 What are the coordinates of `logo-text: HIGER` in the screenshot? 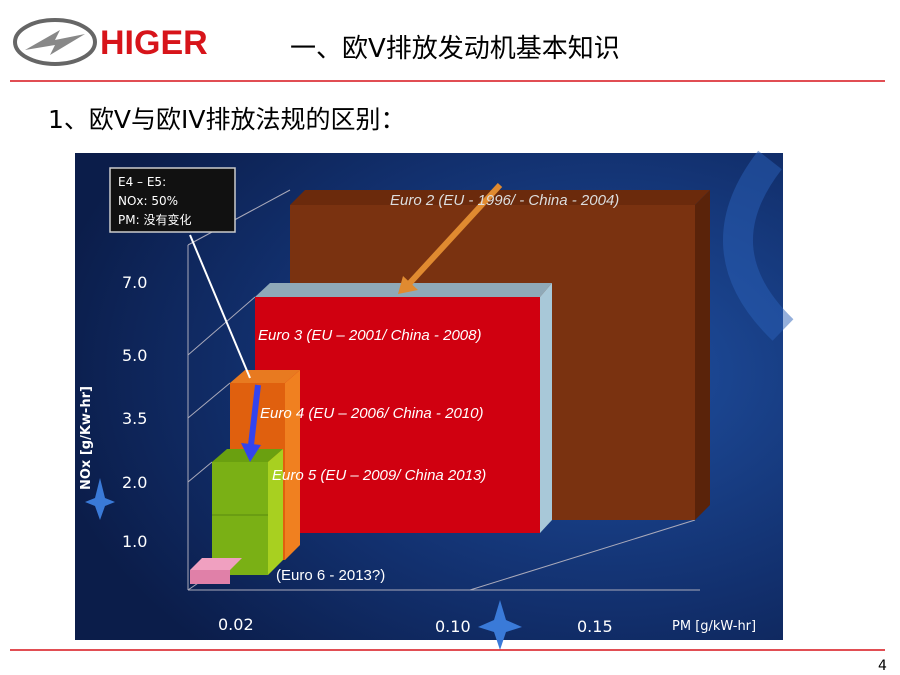 It's located at (154, 43).